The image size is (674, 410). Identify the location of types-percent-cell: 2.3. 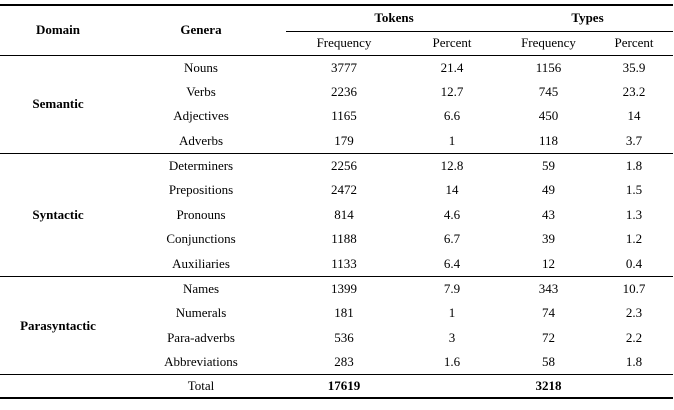
(634, 313).